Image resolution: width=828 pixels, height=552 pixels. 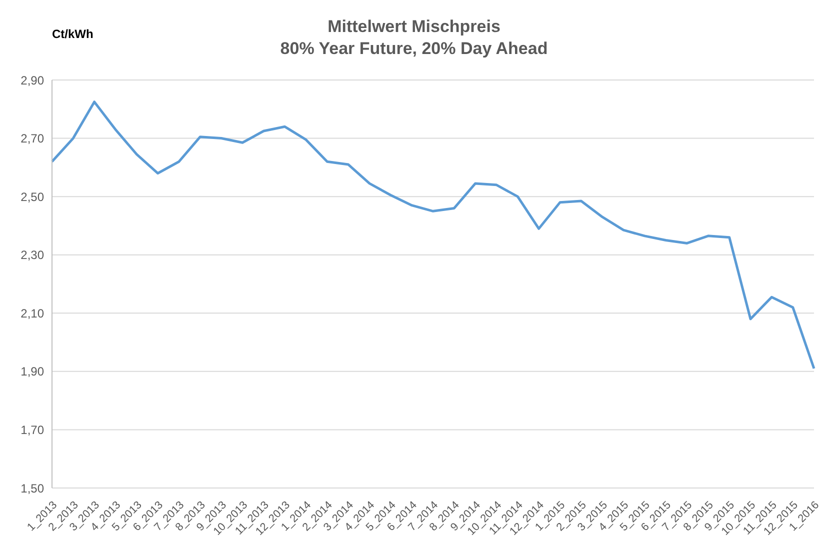 I want to click on chart-title: Mittelwert Mischpreis, so click(x=414, y=26).